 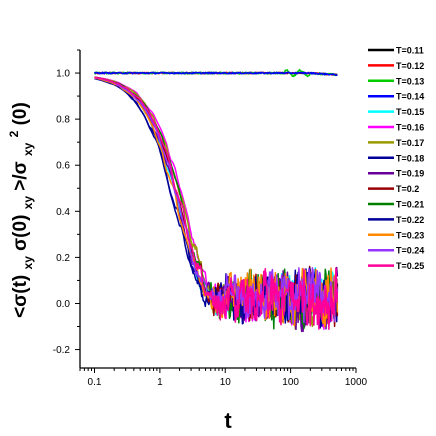 I want to click on y-axis-title: <σ(t) xy σ(0) xy >/σ xy 2 (0), so click(x=19, y=210).